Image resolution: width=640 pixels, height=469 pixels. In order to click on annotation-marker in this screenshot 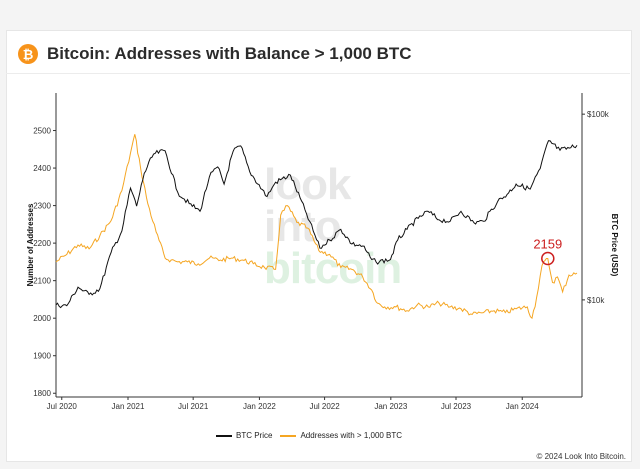, I will do `click(548, 258)`.